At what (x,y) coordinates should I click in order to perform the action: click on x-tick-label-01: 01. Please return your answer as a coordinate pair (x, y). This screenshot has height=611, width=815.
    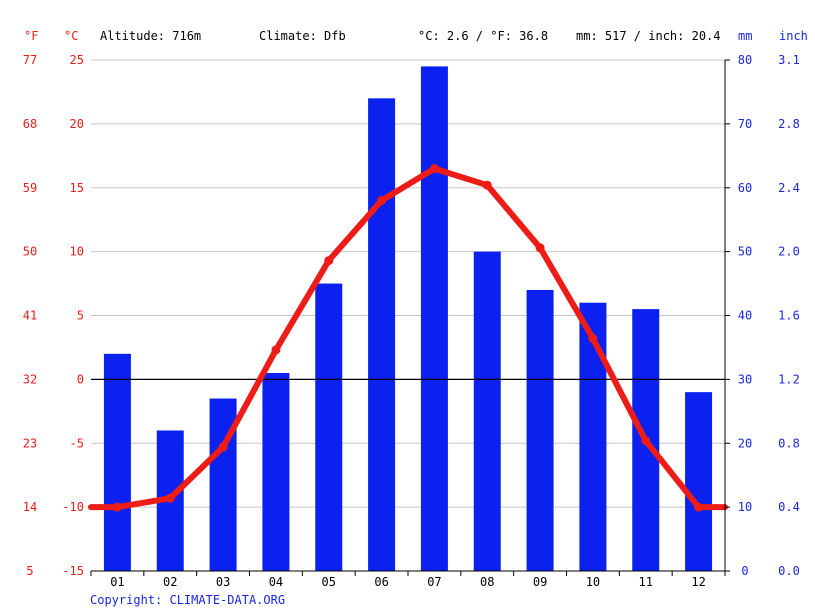
    Looking at the image, I should click on (117, 582).